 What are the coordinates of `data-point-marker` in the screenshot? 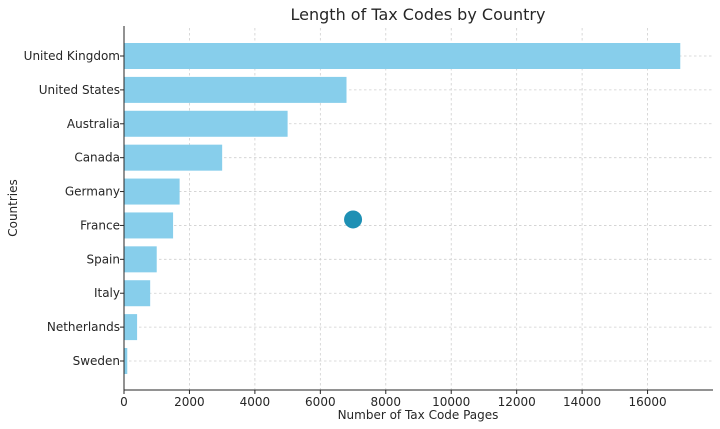 It's located at (353, 219).